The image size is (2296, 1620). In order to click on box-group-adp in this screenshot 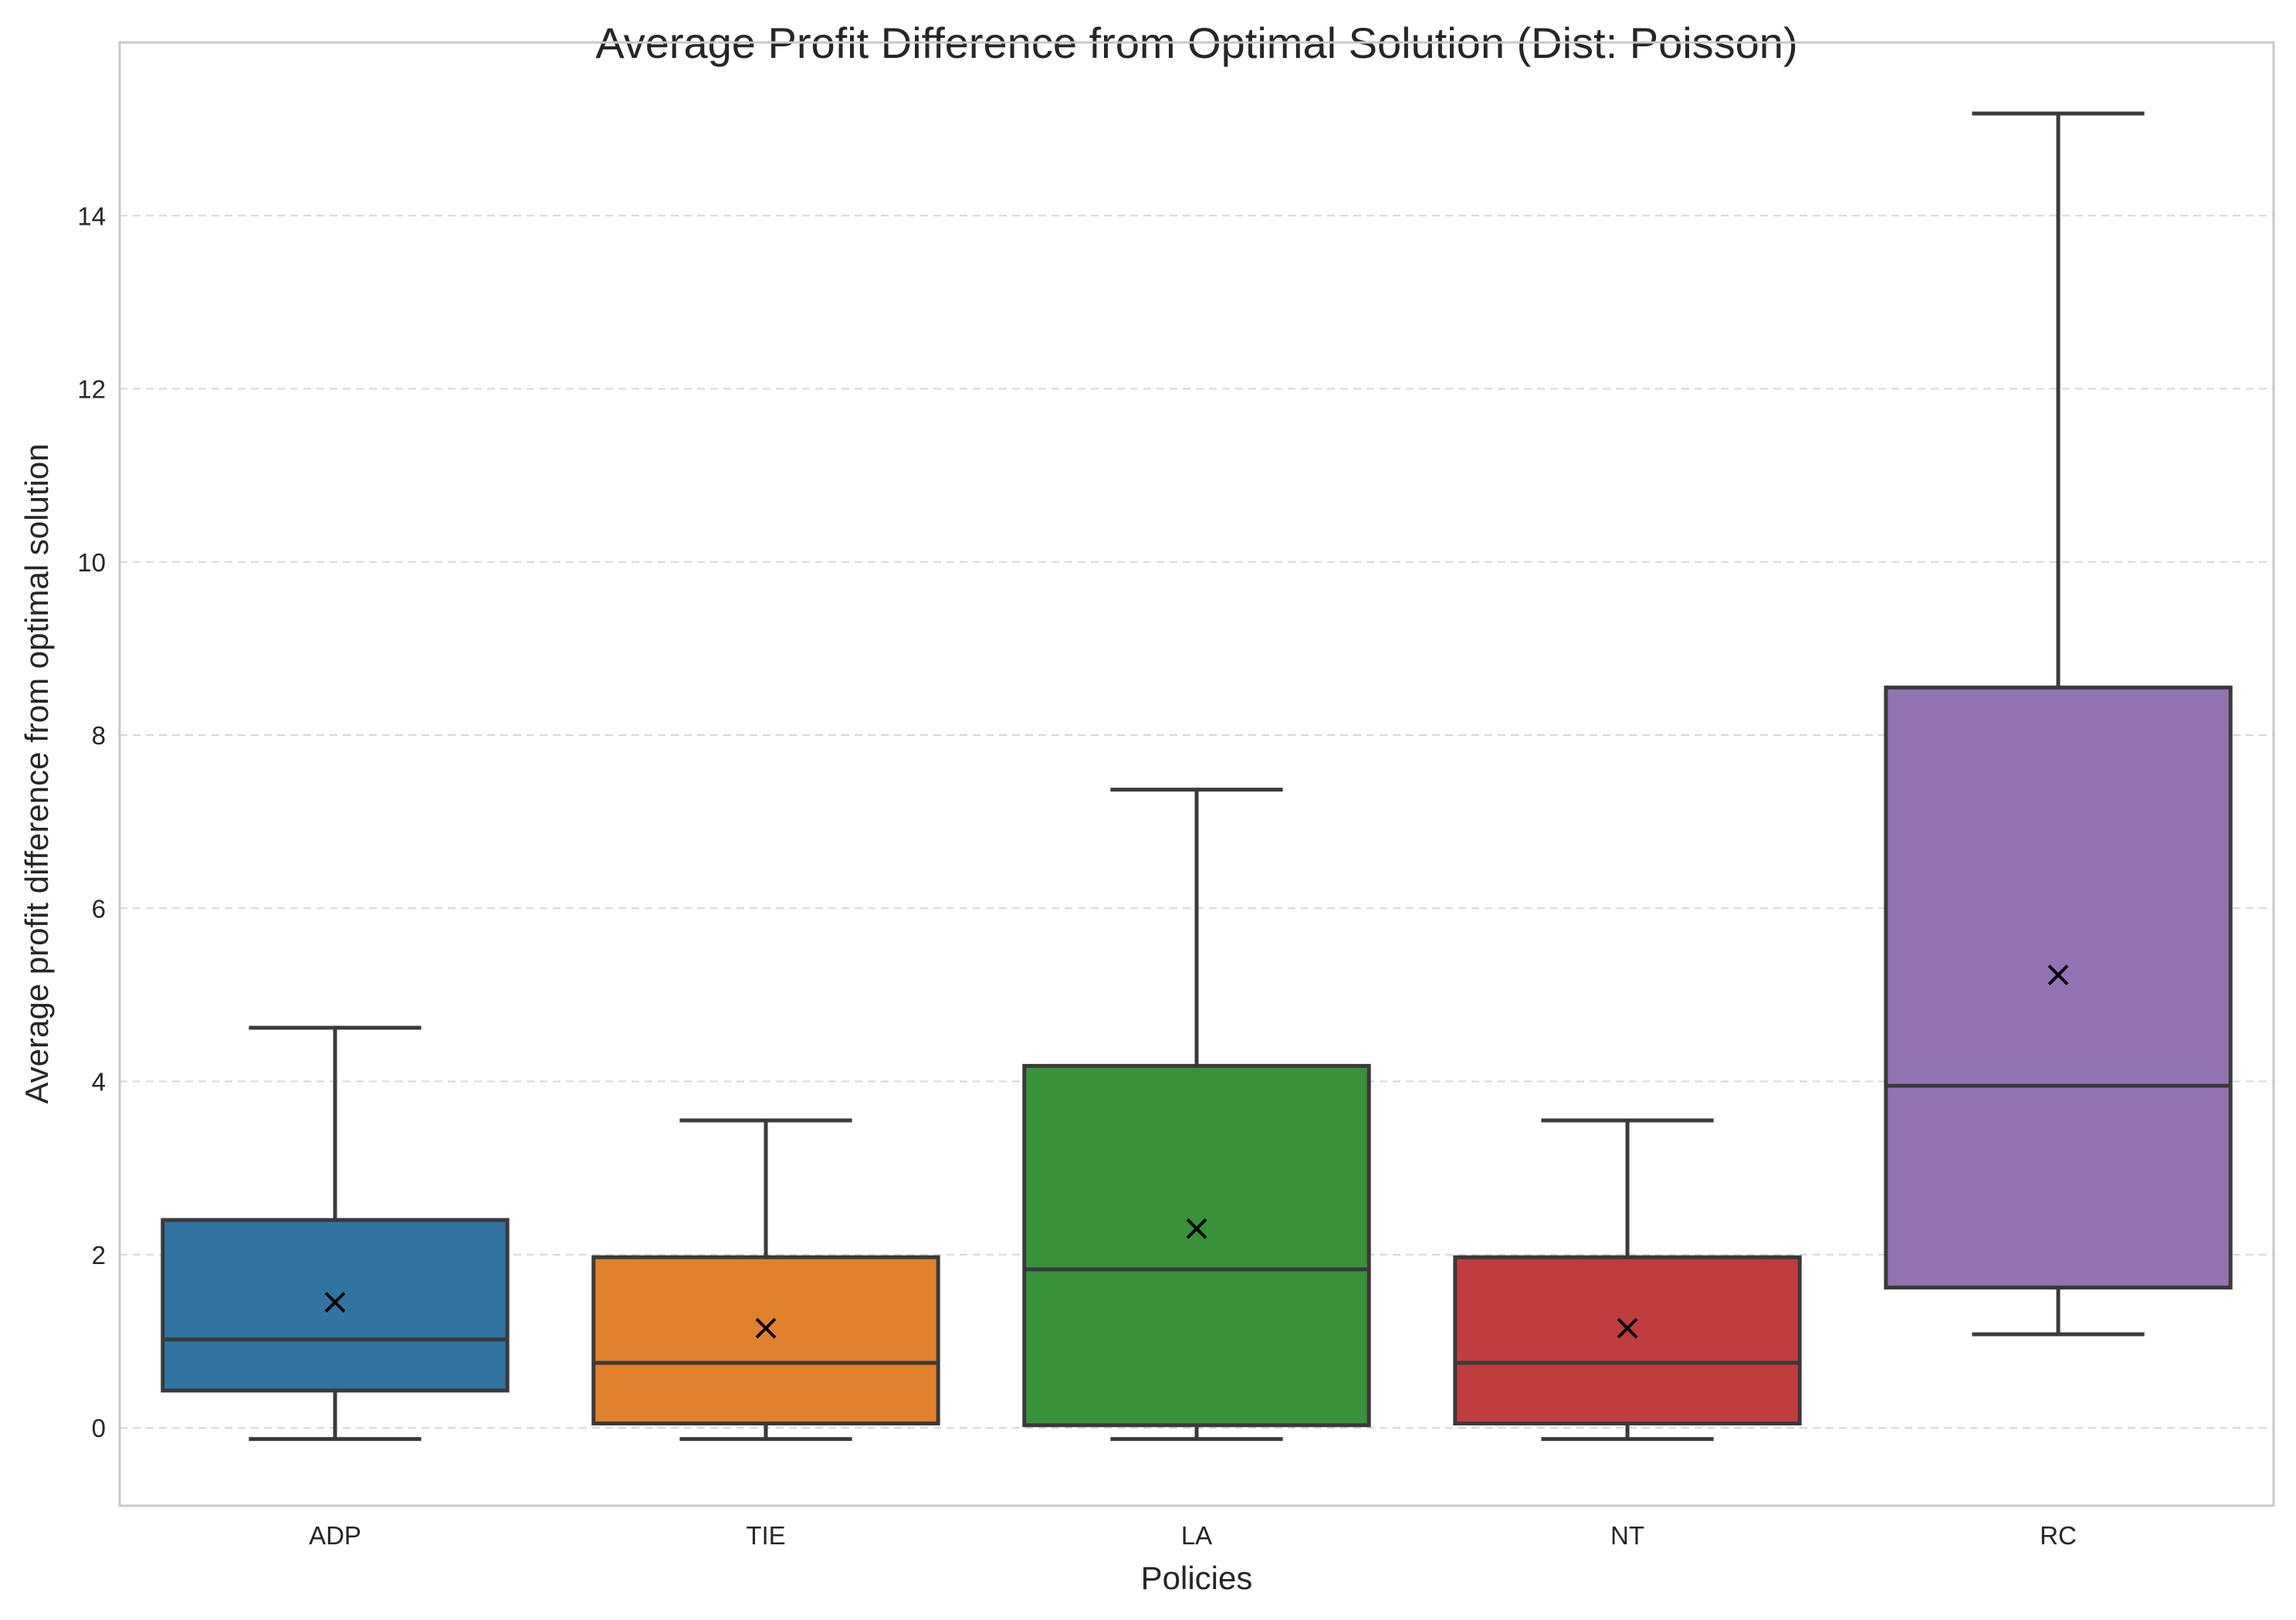, I will do `click(335, 1233)`.